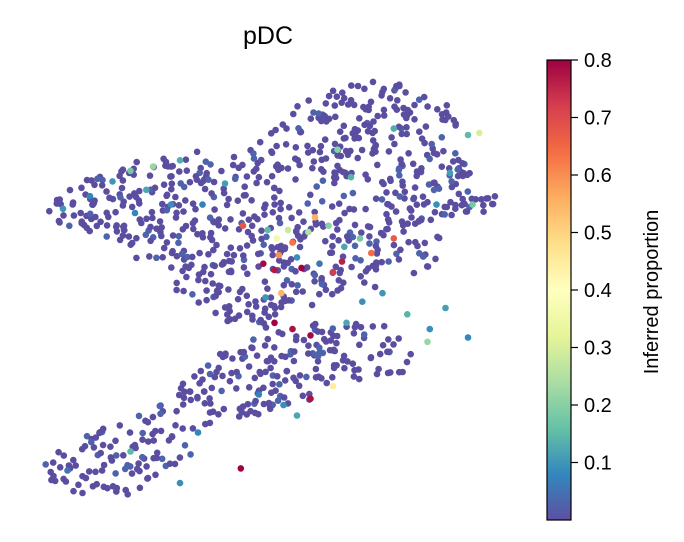 The height and width of the screenshot is (542, 684). Describe the element at coordinates (598, 291) in the screenshot. I see `colorbar-tick-label: 0.4` at that location.